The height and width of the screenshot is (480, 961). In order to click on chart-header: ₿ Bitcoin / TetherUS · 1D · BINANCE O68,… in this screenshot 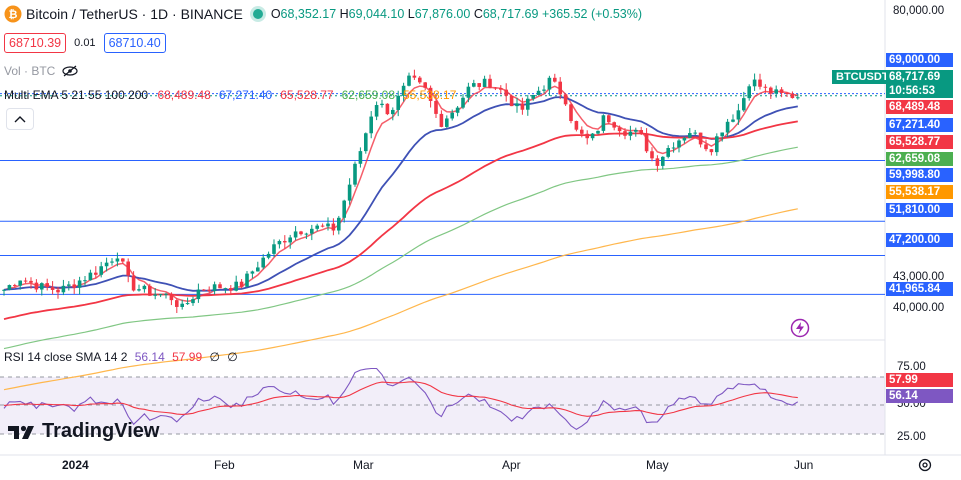, I will do `click(323, 14)`.